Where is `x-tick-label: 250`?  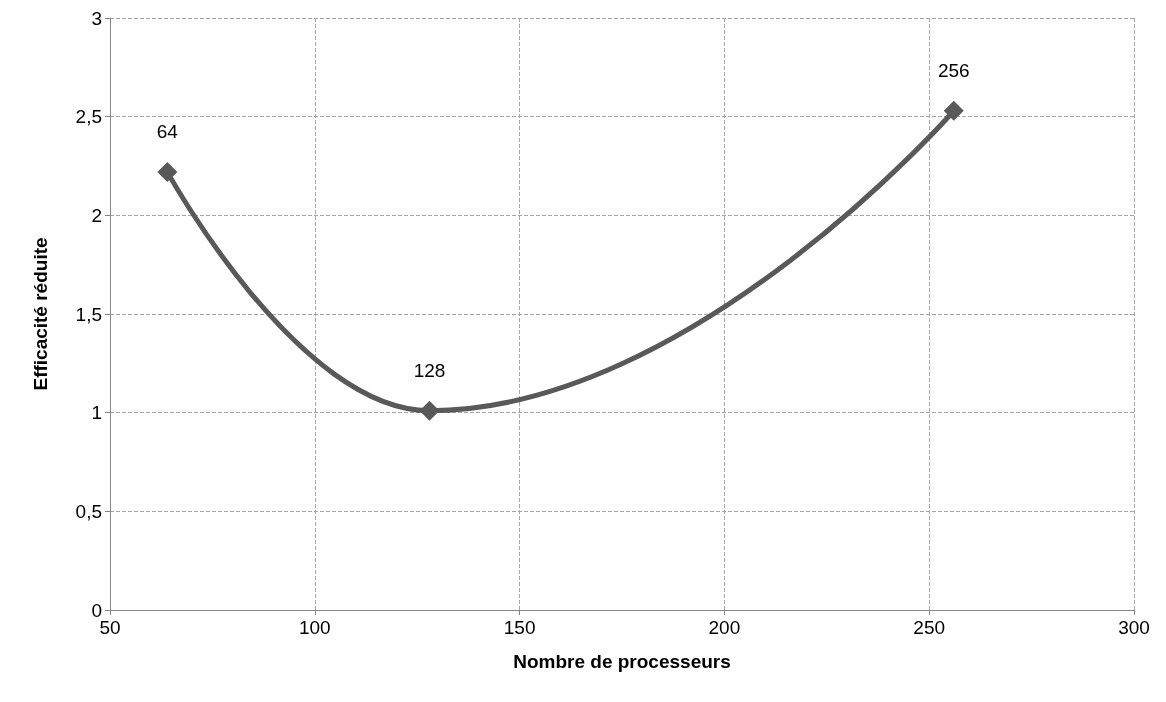
x-tick-label: 250 is located at coordinates (929, 627).